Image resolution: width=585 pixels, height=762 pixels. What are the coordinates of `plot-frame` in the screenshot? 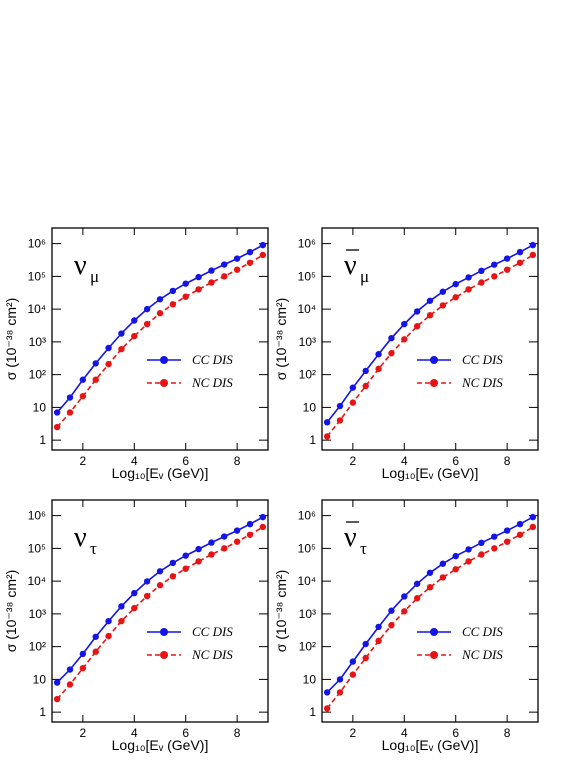 It's located at (160, 339).